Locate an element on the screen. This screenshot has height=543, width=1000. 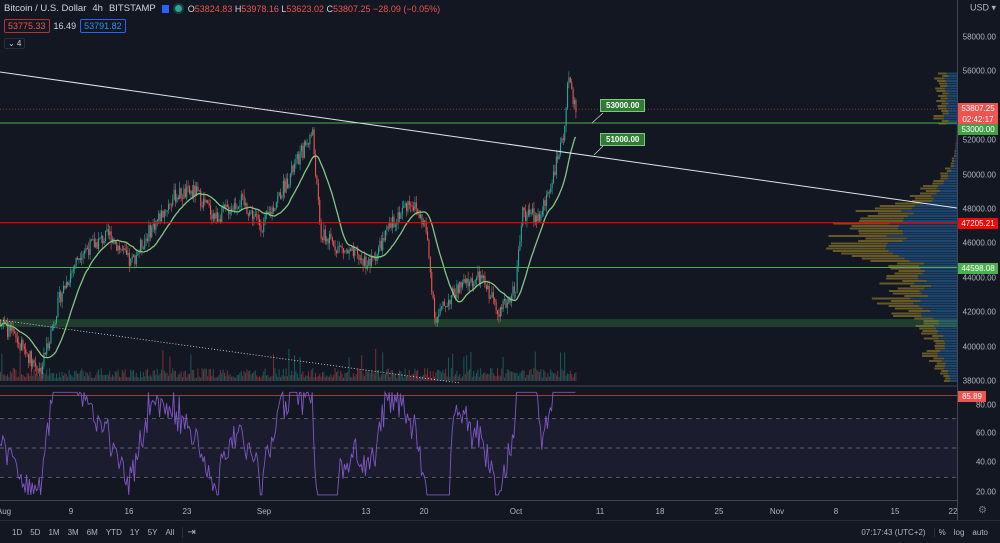
range-1y: 1Y is located at coordinates (134, 532).